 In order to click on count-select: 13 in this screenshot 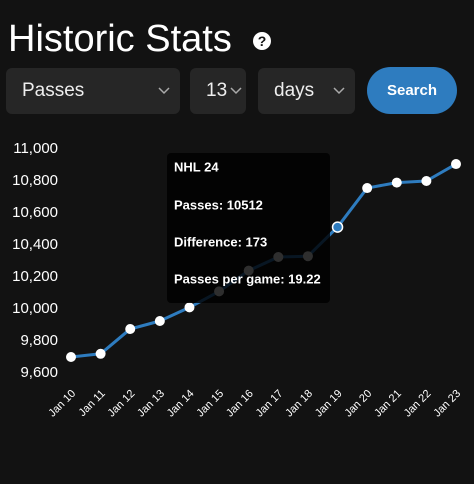, I will do `click(218, 91)`.